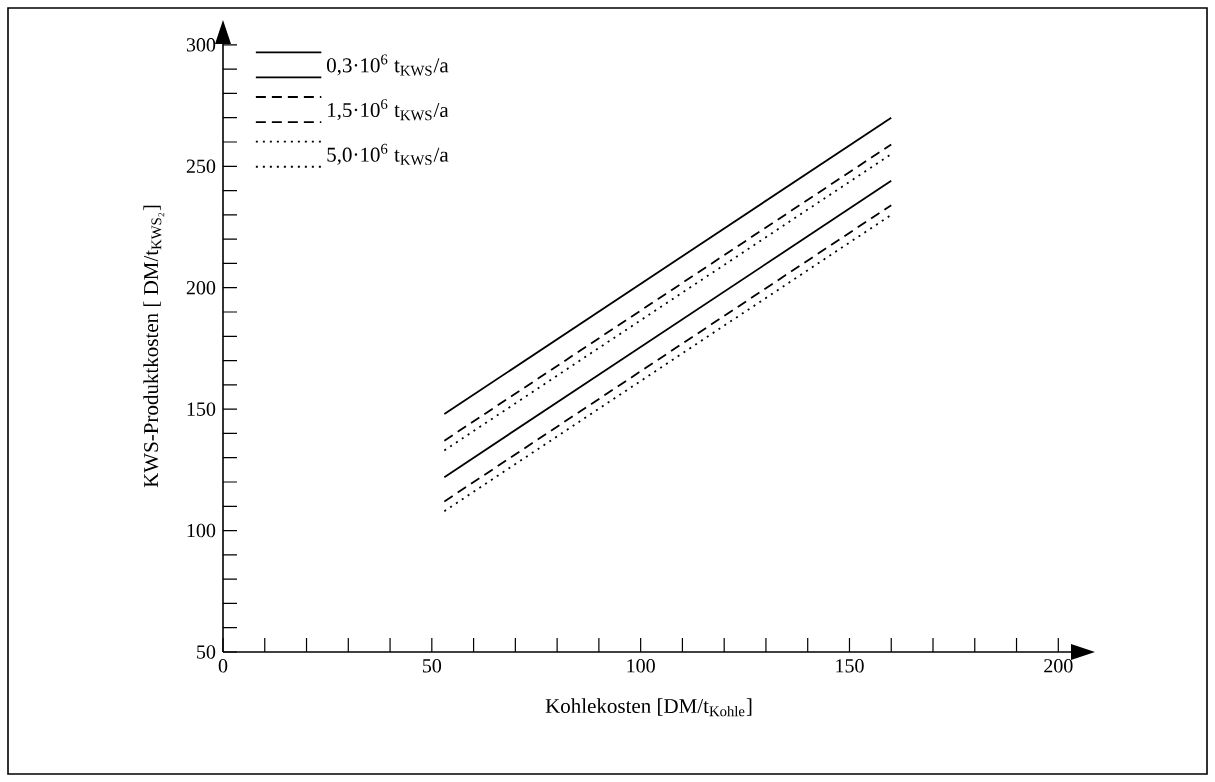  I want to click on legend-label: 1,5·10$^{6}$ t$_{KWS}$/a, so click(388, 110).